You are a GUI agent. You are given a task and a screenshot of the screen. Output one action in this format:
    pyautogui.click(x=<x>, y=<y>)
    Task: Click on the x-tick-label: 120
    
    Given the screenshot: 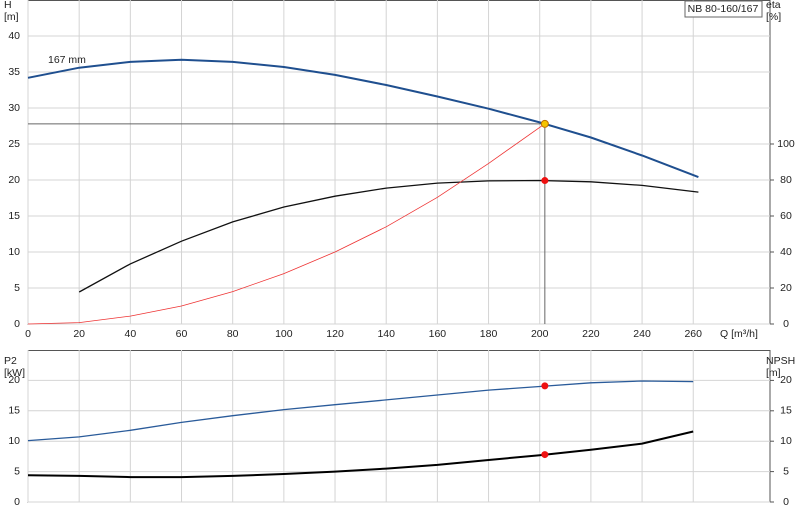 What is the action you would take?
    pyautogui.click(x=335, y=334)
    